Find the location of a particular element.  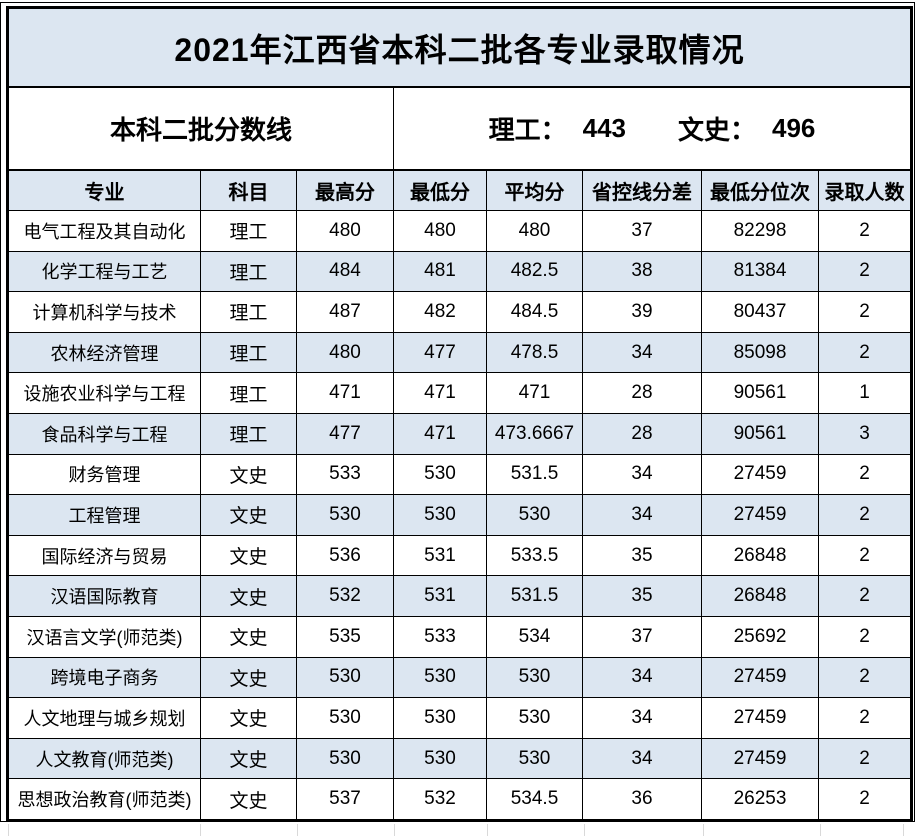

table-row: 人文地理与城乡规划 文史 530 530 530 34 27459 2 is located at coordinates (459, 718).